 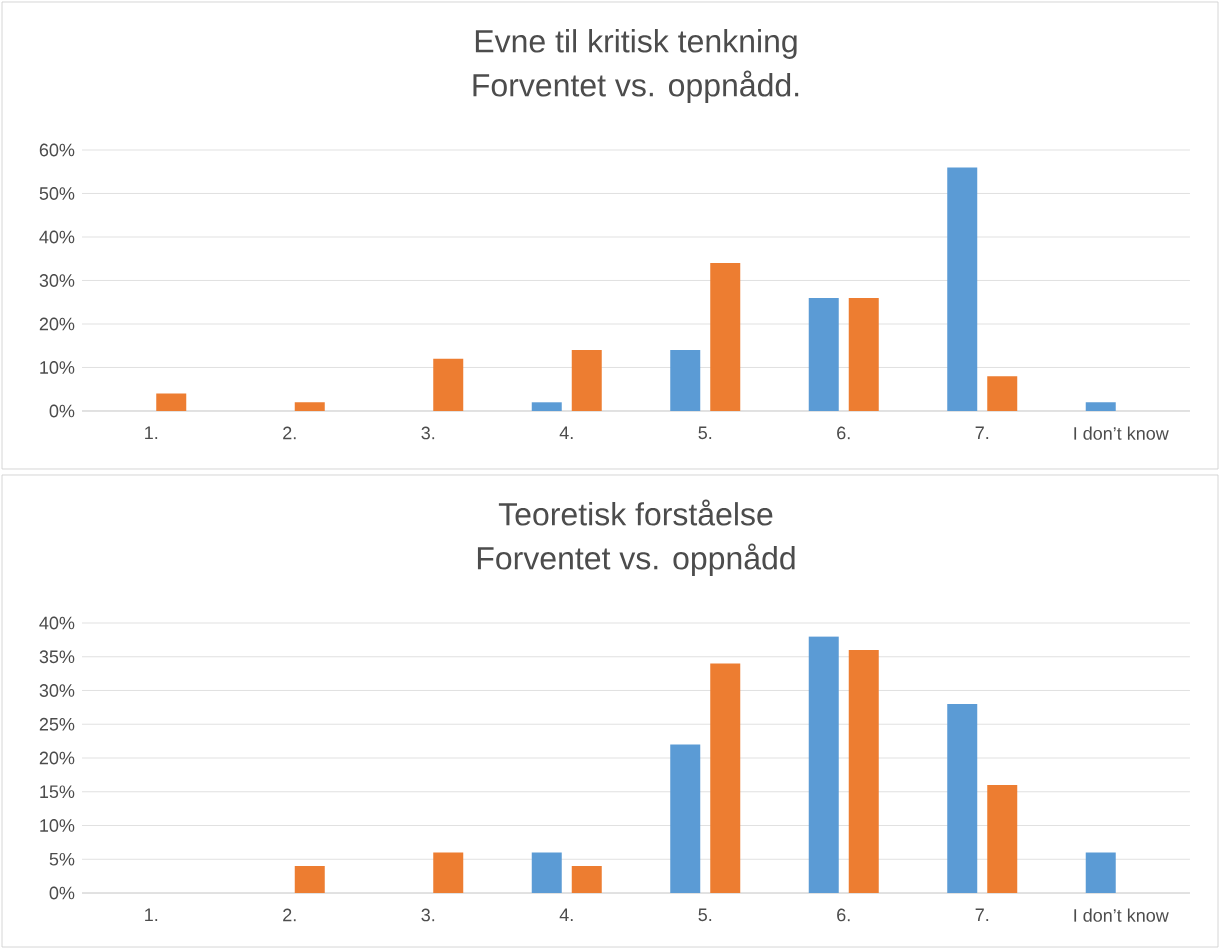 What do you see at coordinates (635, 512) in the screenshot?
I see `chart-title: Teoretisk forståelse` at bounding box center [635, 512].